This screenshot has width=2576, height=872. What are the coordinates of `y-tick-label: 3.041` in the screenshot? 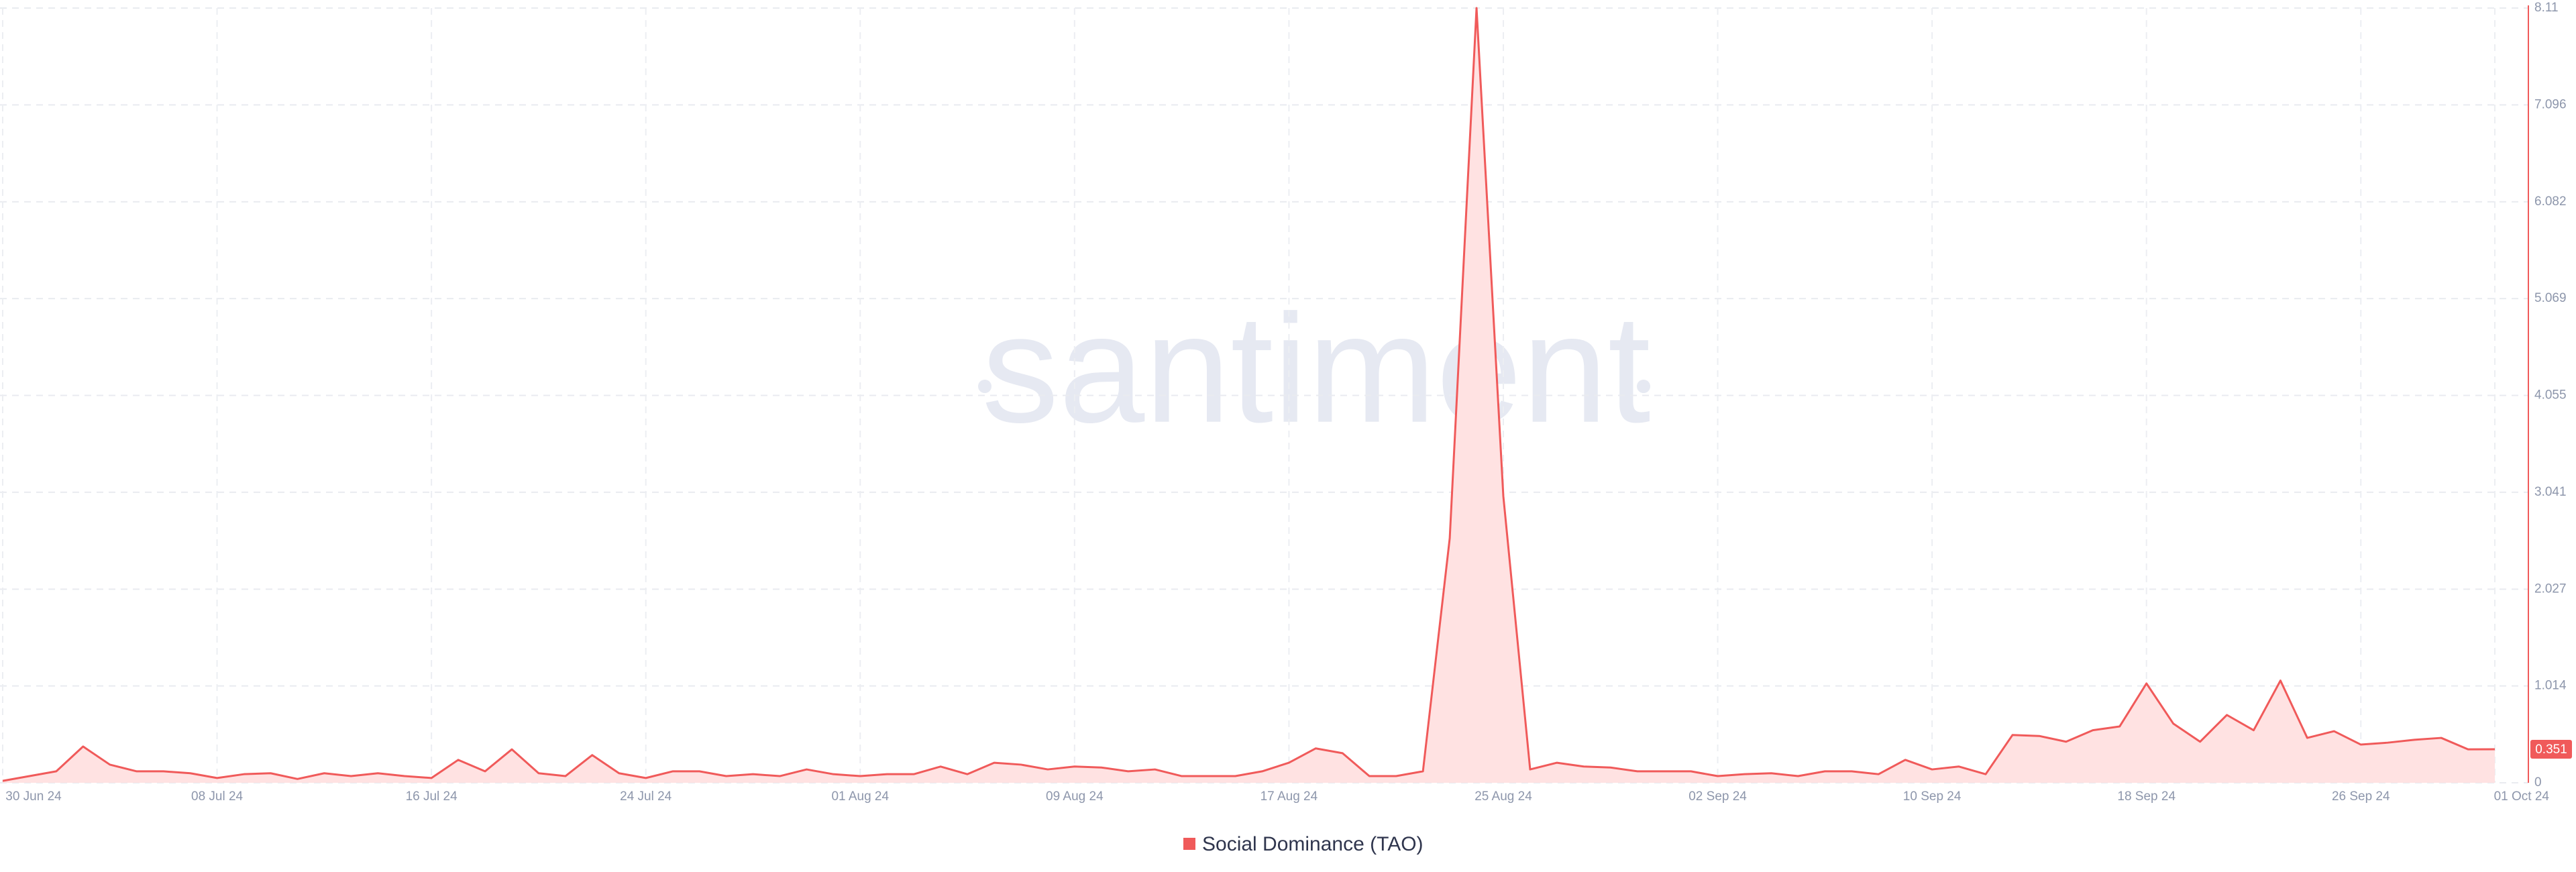 It's located at (2550, 492).